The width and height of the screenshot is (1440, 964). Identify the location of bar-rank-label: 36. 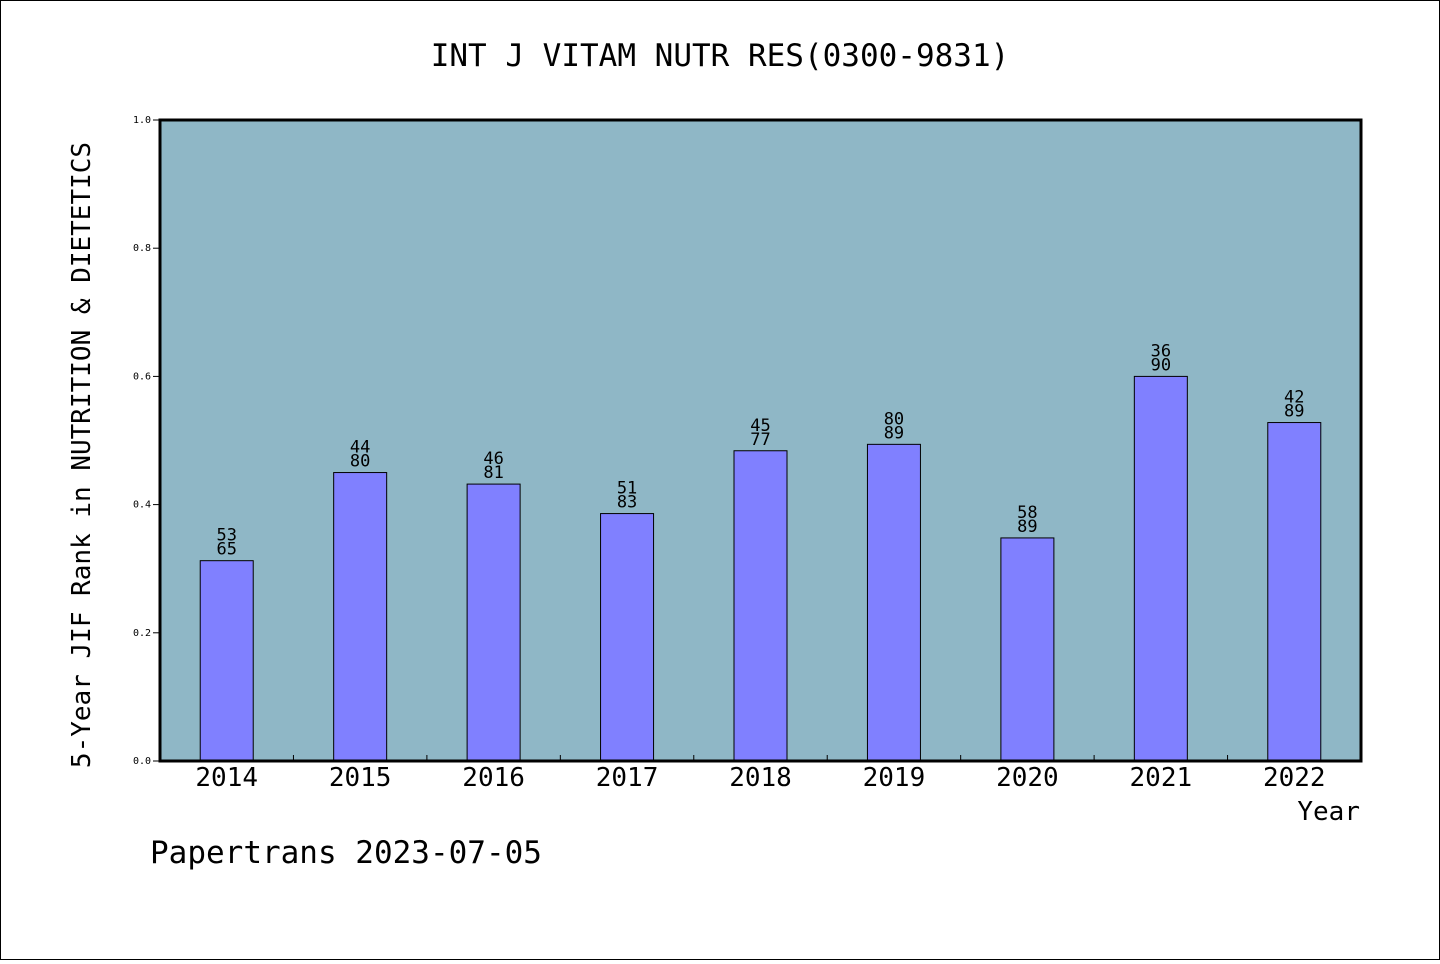
(1161, 351).